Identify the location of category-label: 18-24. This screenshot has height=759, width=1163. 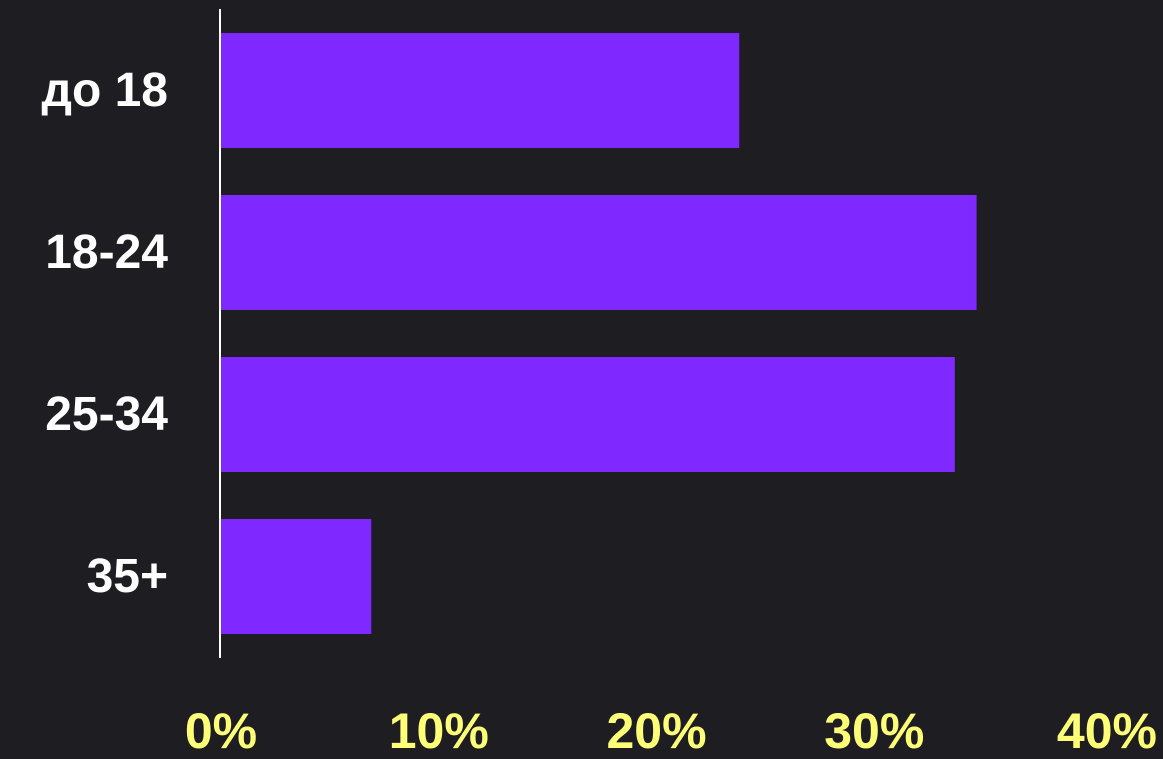
(106, 252).